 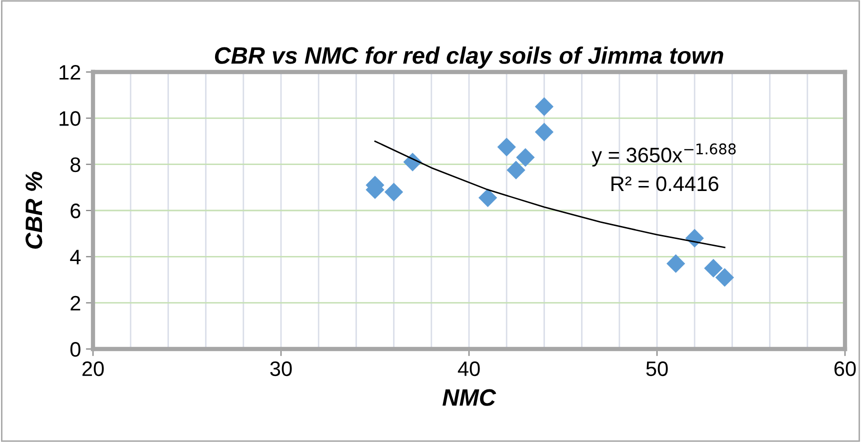 I want to click on x-tick-label: 40, so click(x=469, y=368).